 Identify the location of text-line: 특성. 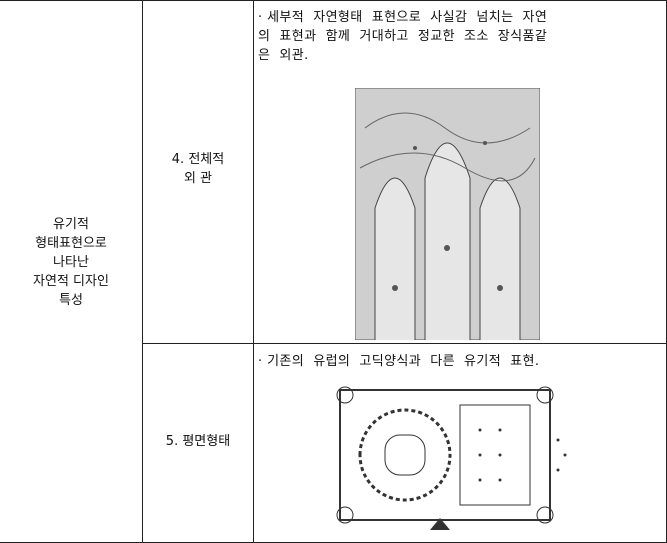
(71, 300).